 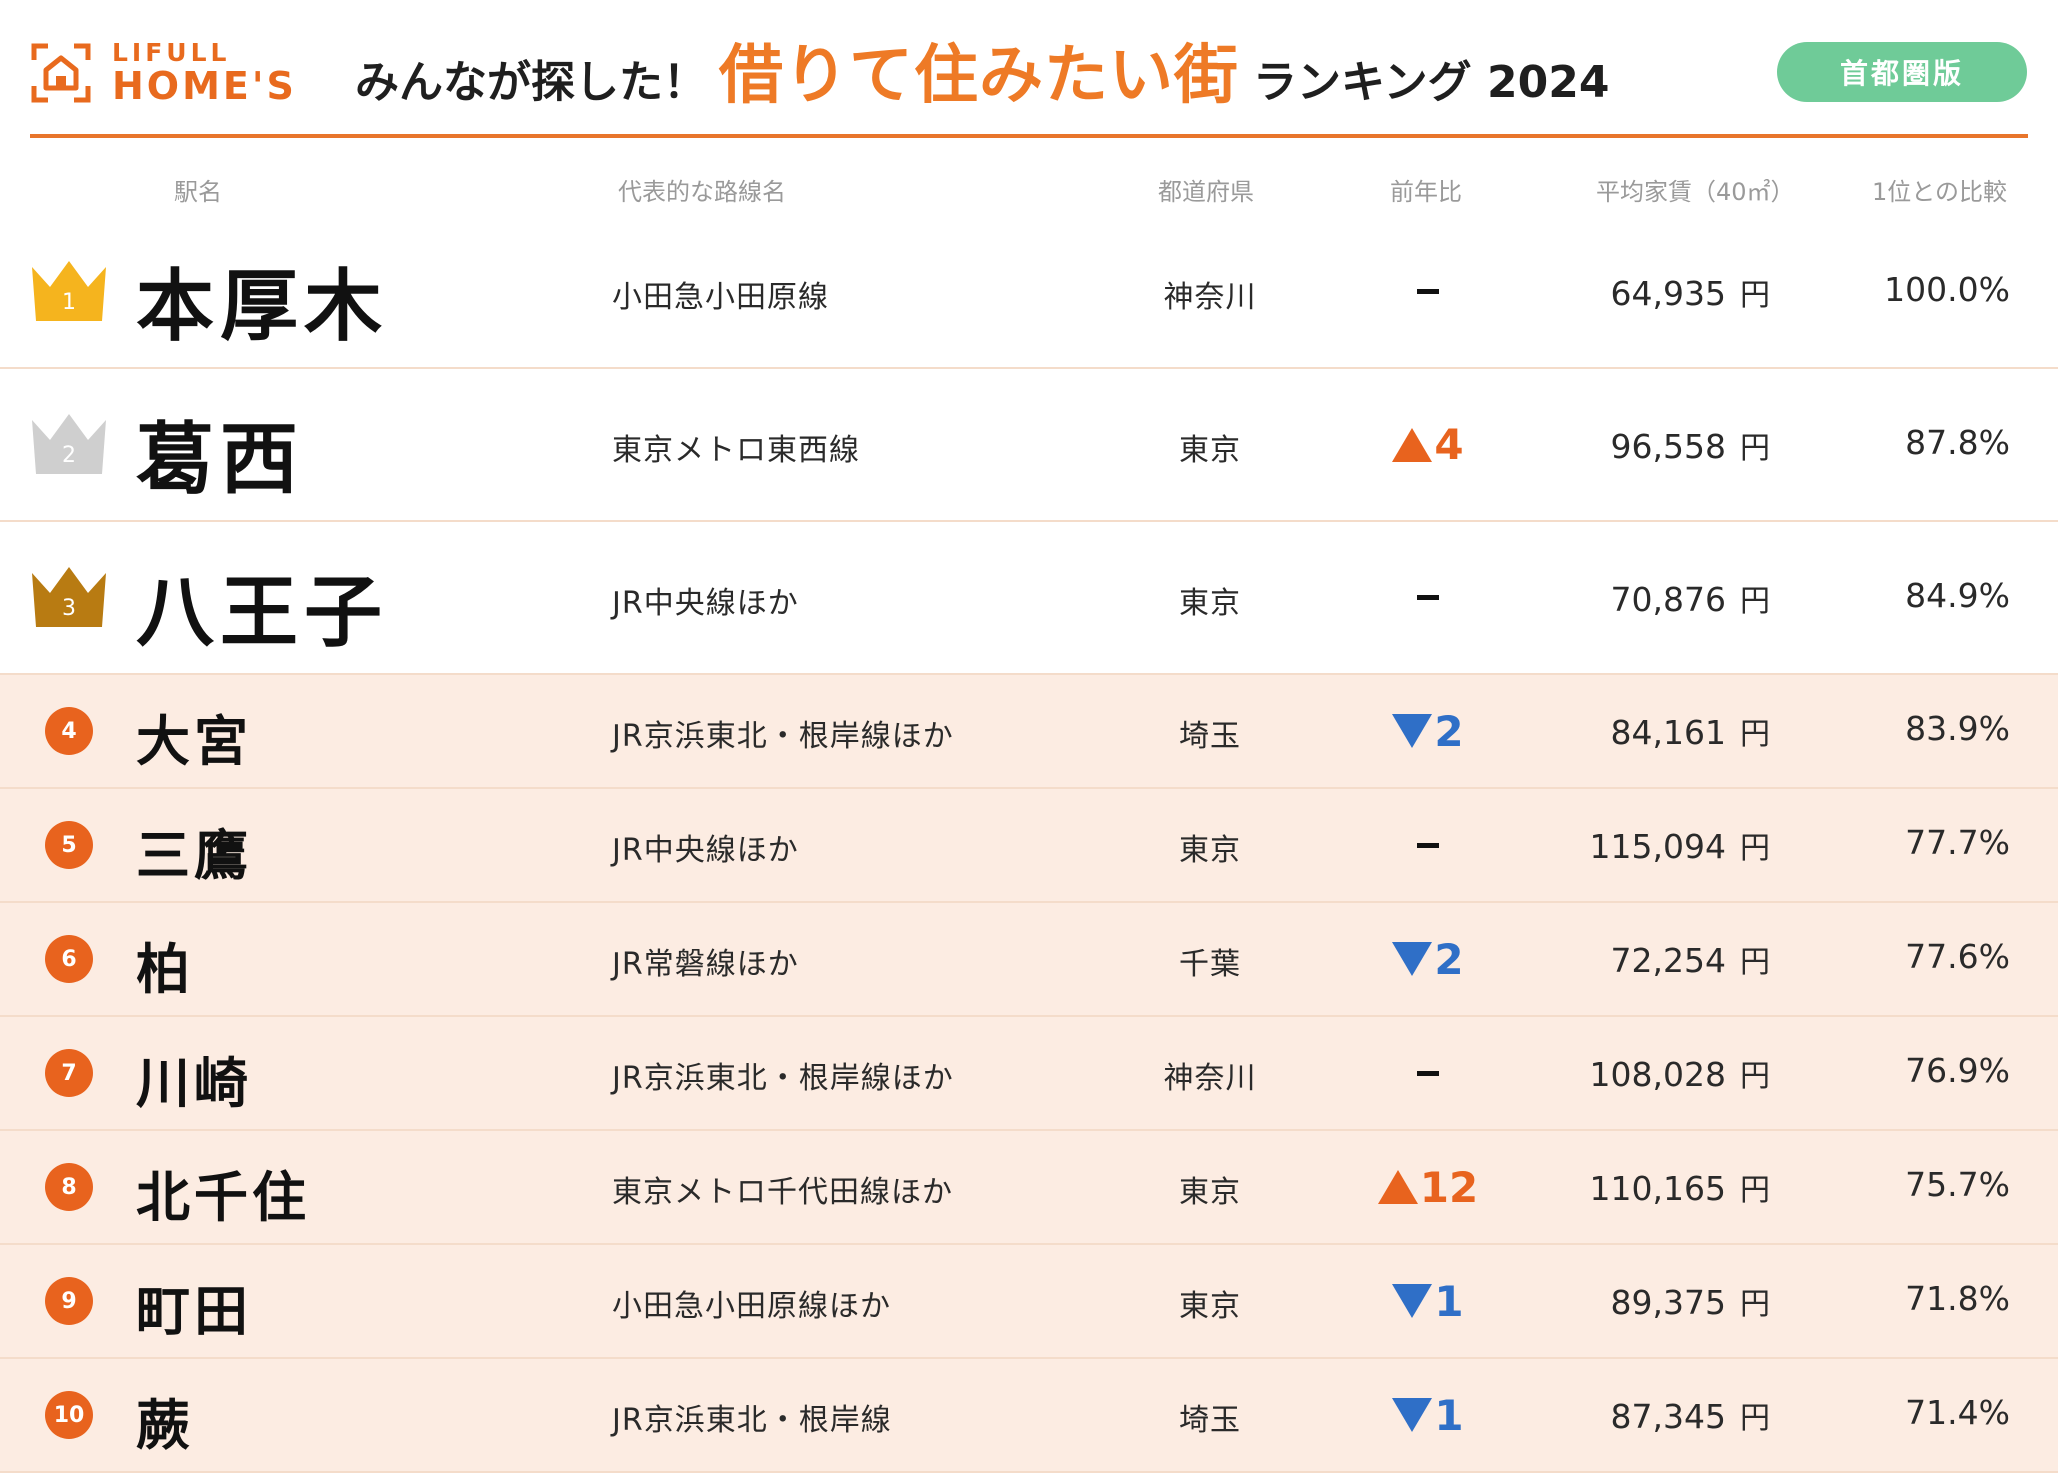 What do you see at coordinates (1029, 1188) in the screenshot?
I see `table-row: 8 北千住 東京メトロ千代田線ほか 東京 12 110,165 円 75.7%` at bounding box center [1029, 1188].